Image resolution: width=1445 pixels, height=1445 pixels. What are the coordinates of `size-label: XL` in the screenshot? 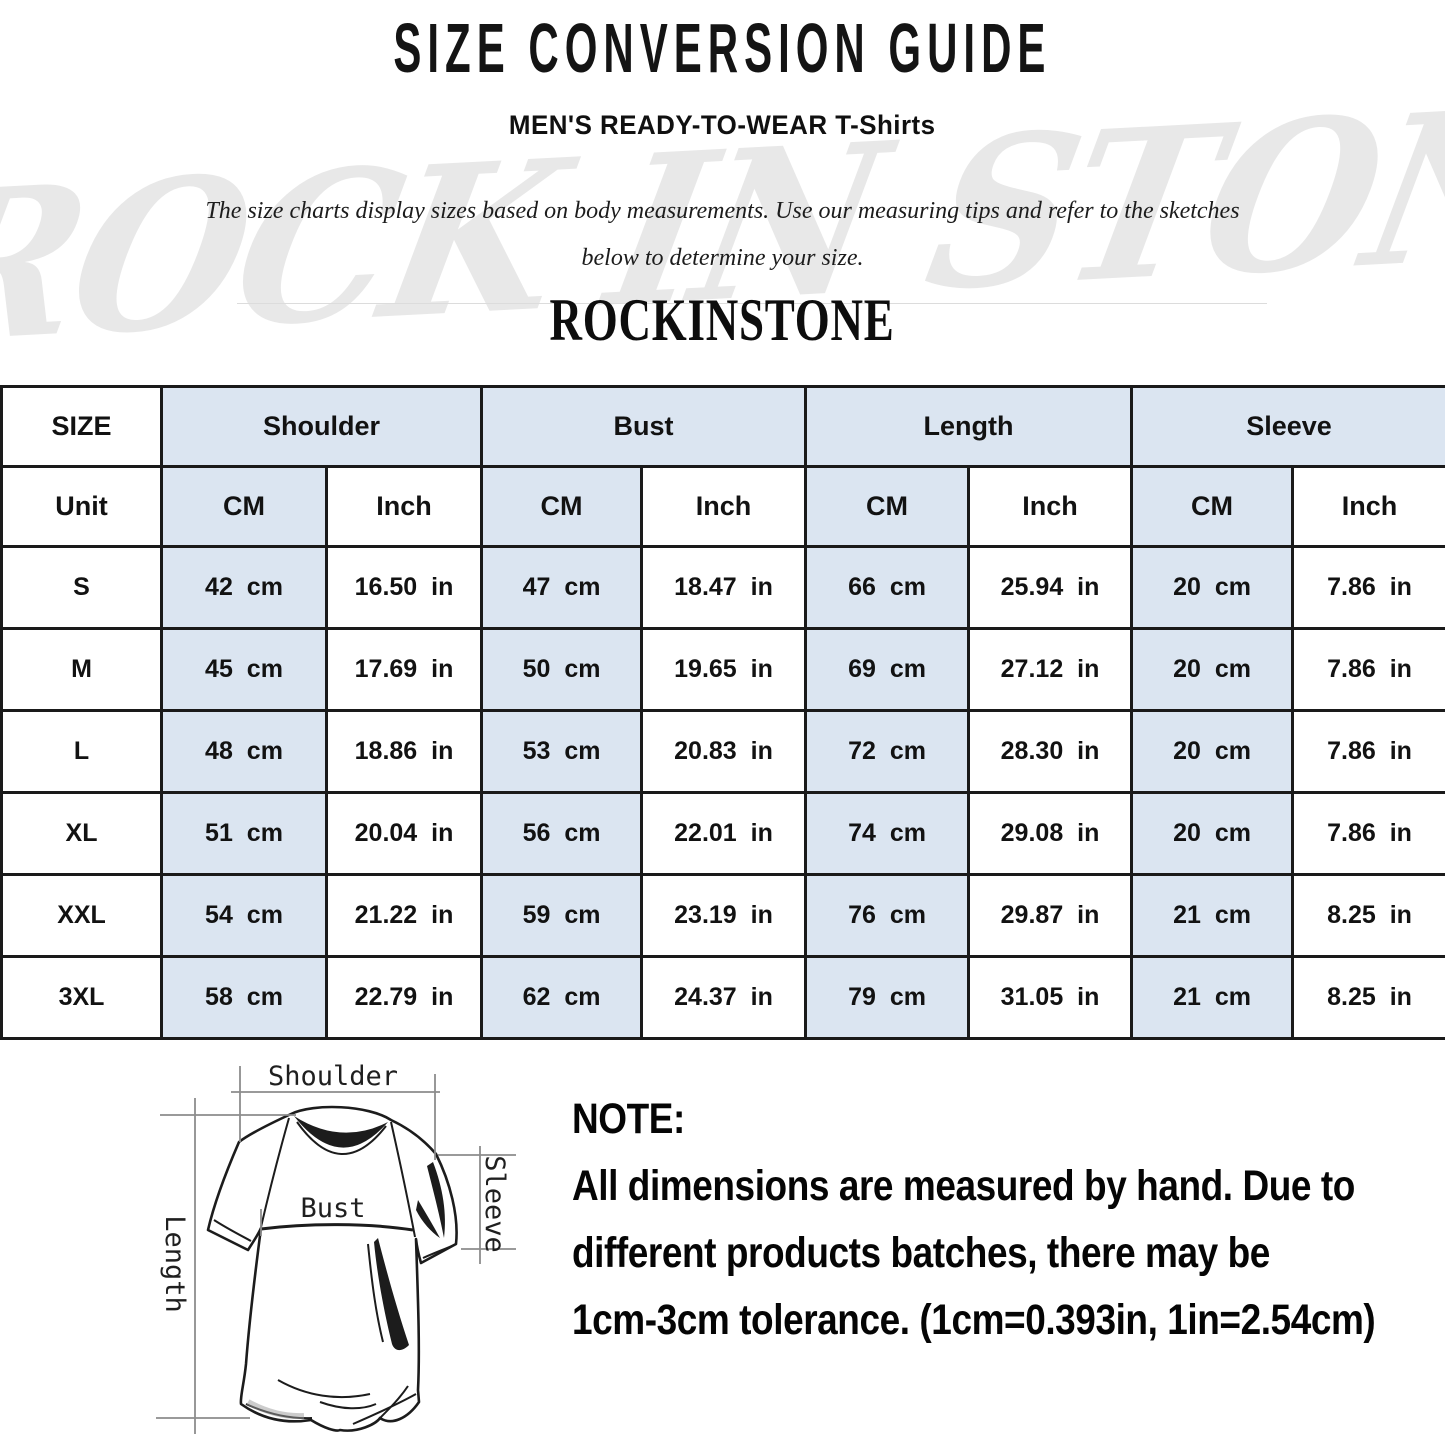 It's located at (81, 833).